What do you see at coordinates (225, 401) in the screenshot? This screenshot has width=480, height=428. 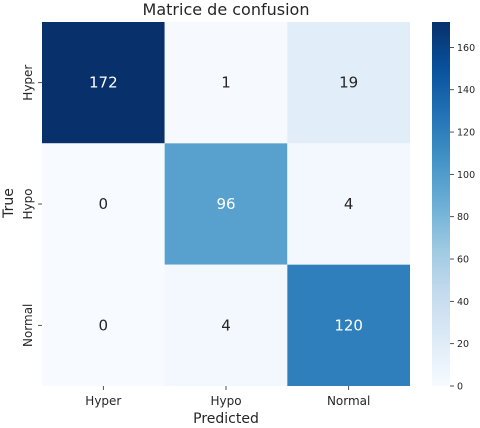 I see `x-tick-label-1: Hypo` at bounding box center [225, 401].